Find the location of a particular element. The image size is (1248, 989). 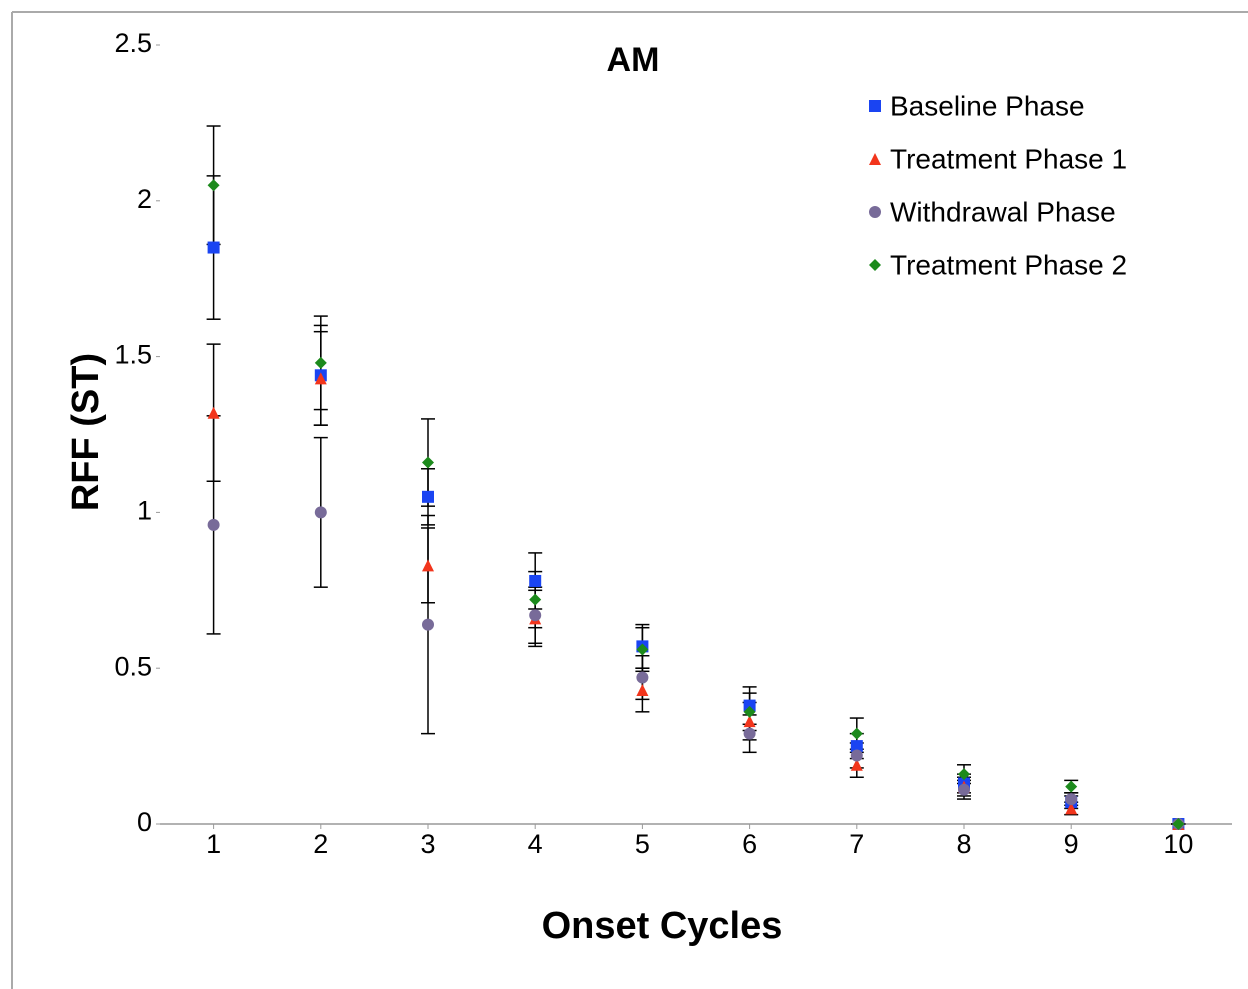

x-tick-label: 6 is located at coordinates (749, 844).